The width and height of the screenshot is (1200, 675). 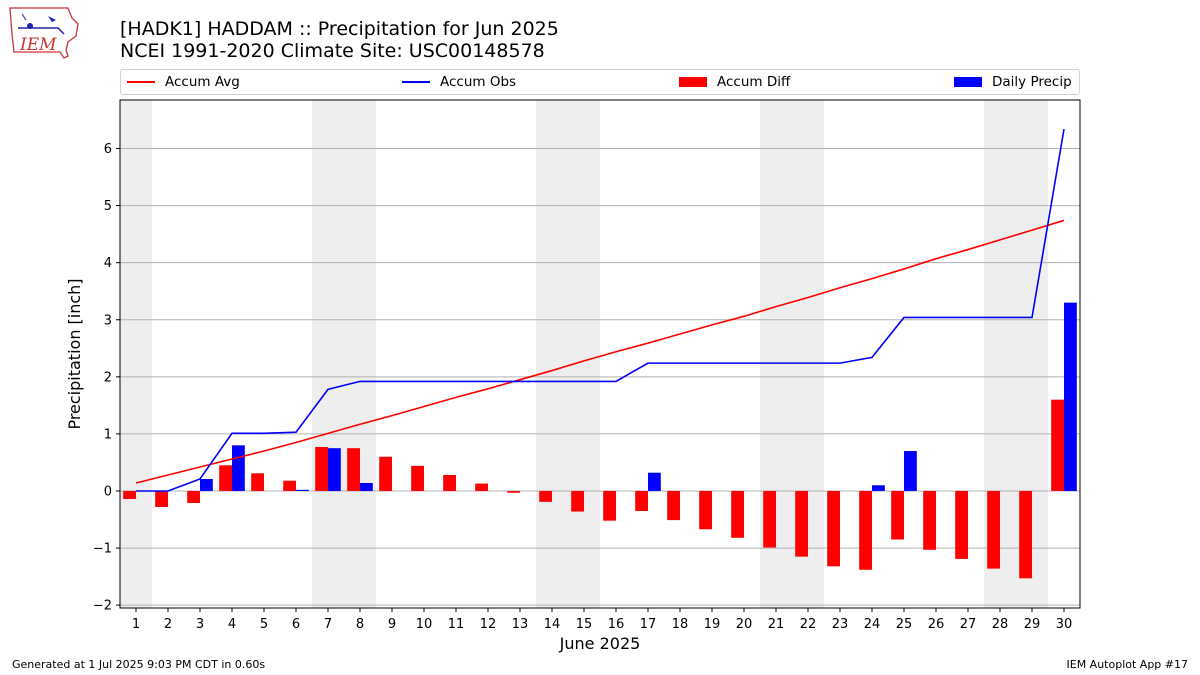 I want to click on iem-logo: IEM, so click(x=45, y=32).